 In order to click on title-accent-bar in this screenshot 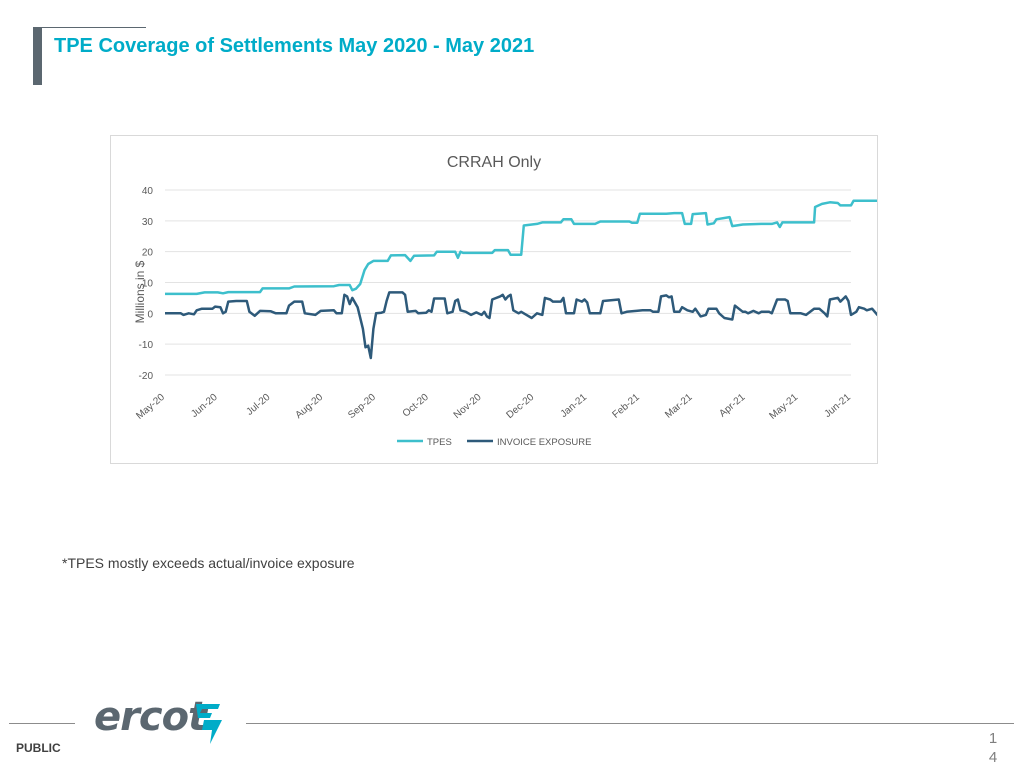, I will do `click(37, 56)`.